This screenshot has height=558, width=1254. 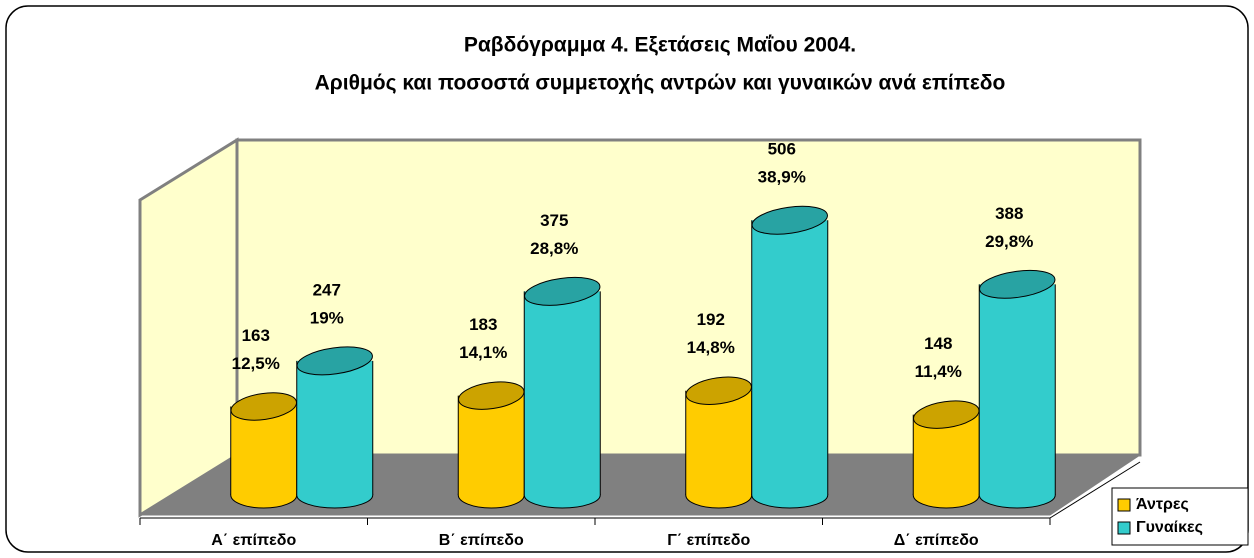 I want to click on floor-edge, so click(x=1095, y=490).